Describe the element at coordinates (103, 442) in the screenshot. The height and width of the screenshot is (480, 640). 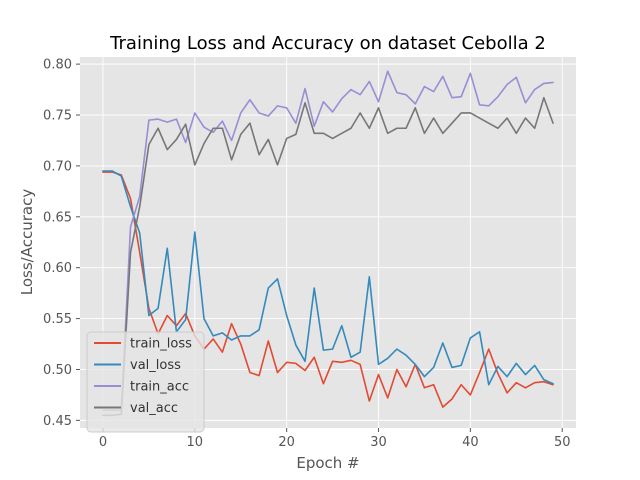
I see `x-tick-label: 0` at that location.